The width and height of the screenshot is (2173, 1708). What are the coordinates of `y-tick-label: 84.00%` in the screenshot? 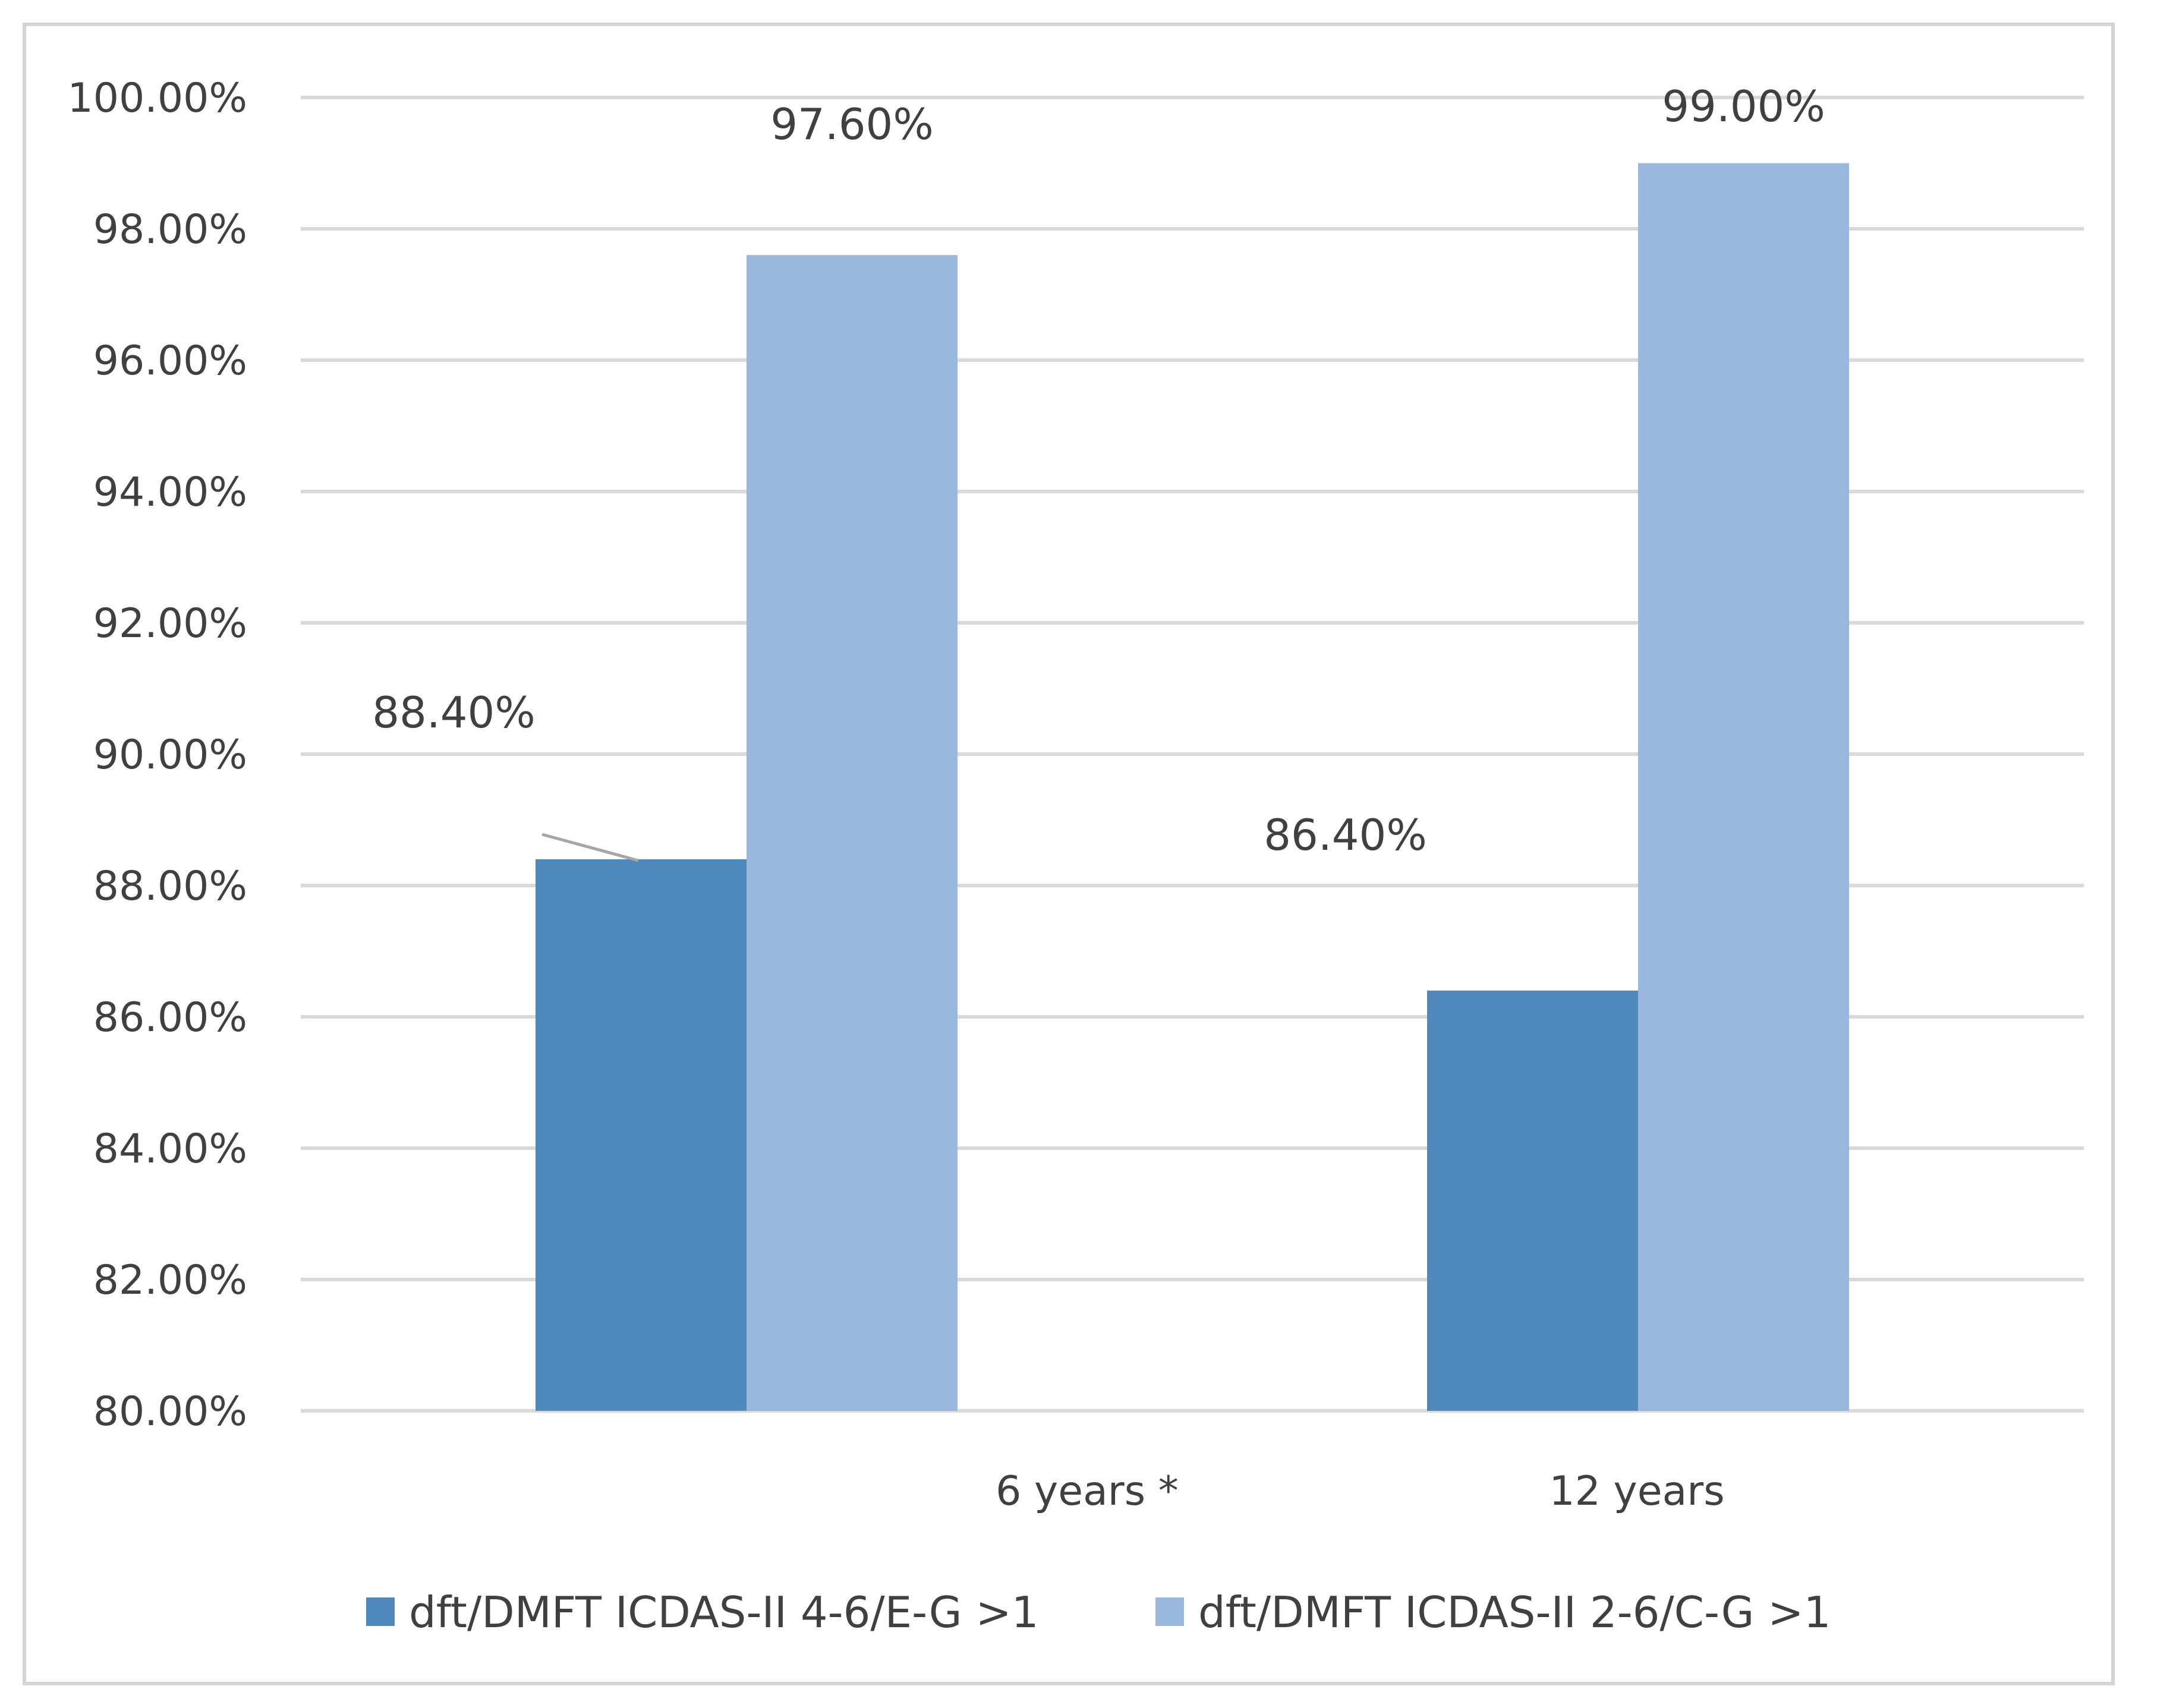 It's located at (170, 1149).